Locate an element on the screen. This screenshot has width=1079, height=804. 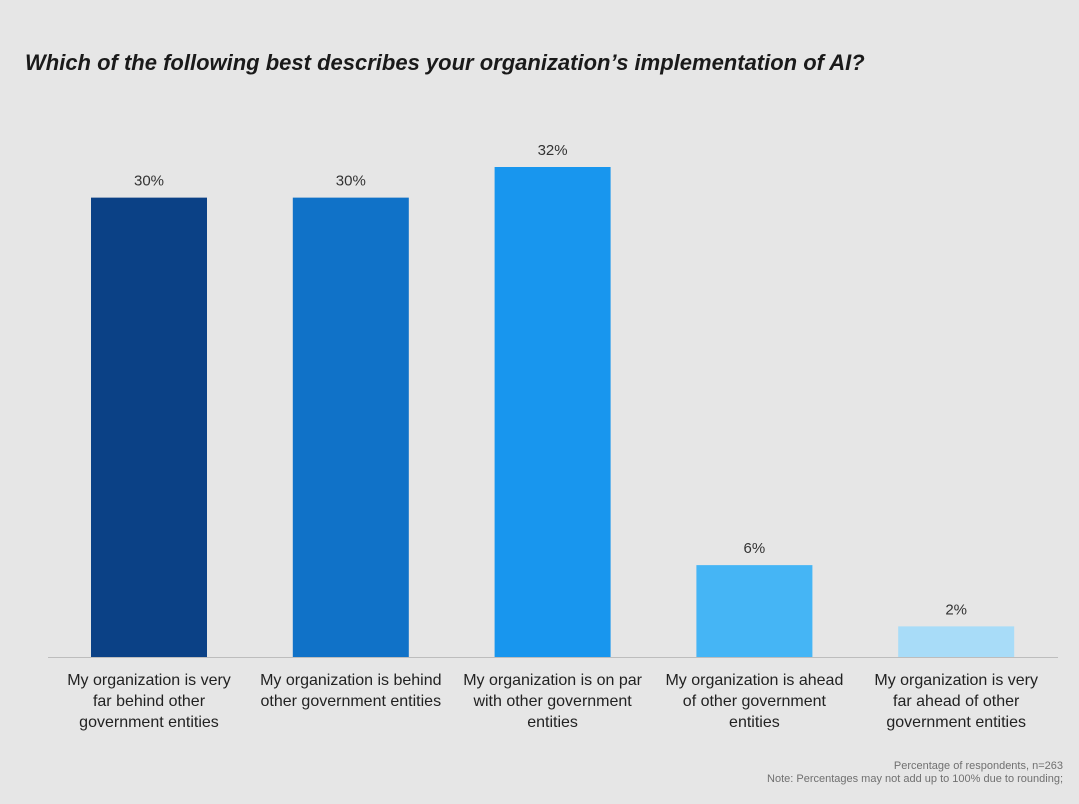
category-label-5-line-1: My organization is very is located at coordinates (956, 680).